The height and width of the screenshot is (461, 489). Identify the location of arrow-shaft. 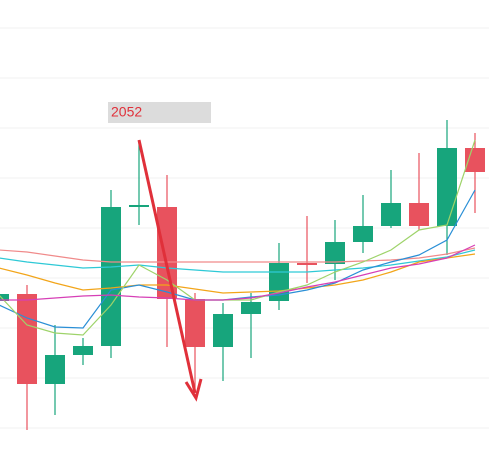
(167, 266).